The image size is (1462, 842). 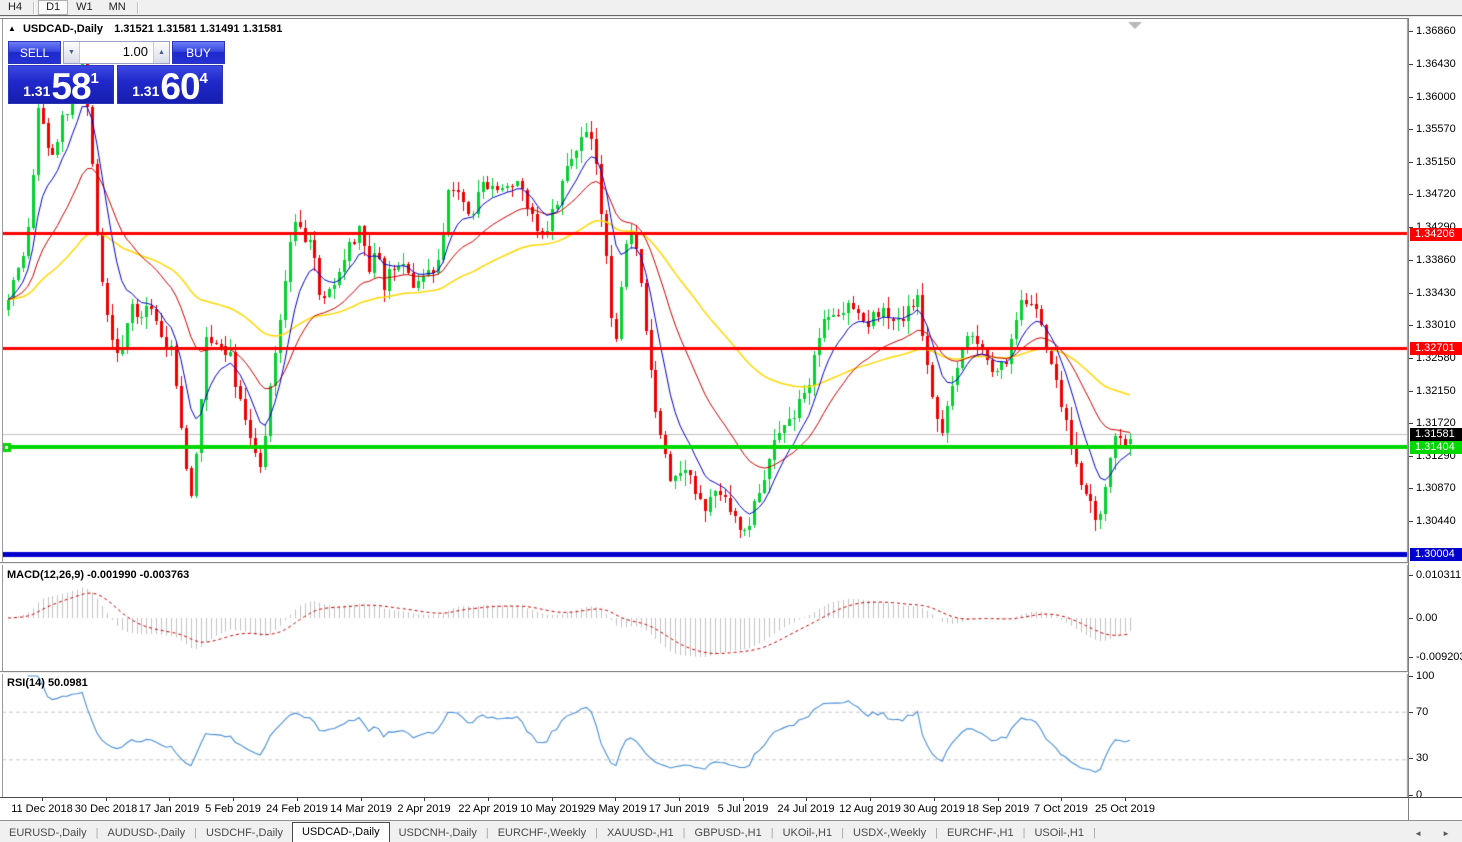 I want to click on sell-quote-button: 1.31 58 1, so click(x=61, y=86).